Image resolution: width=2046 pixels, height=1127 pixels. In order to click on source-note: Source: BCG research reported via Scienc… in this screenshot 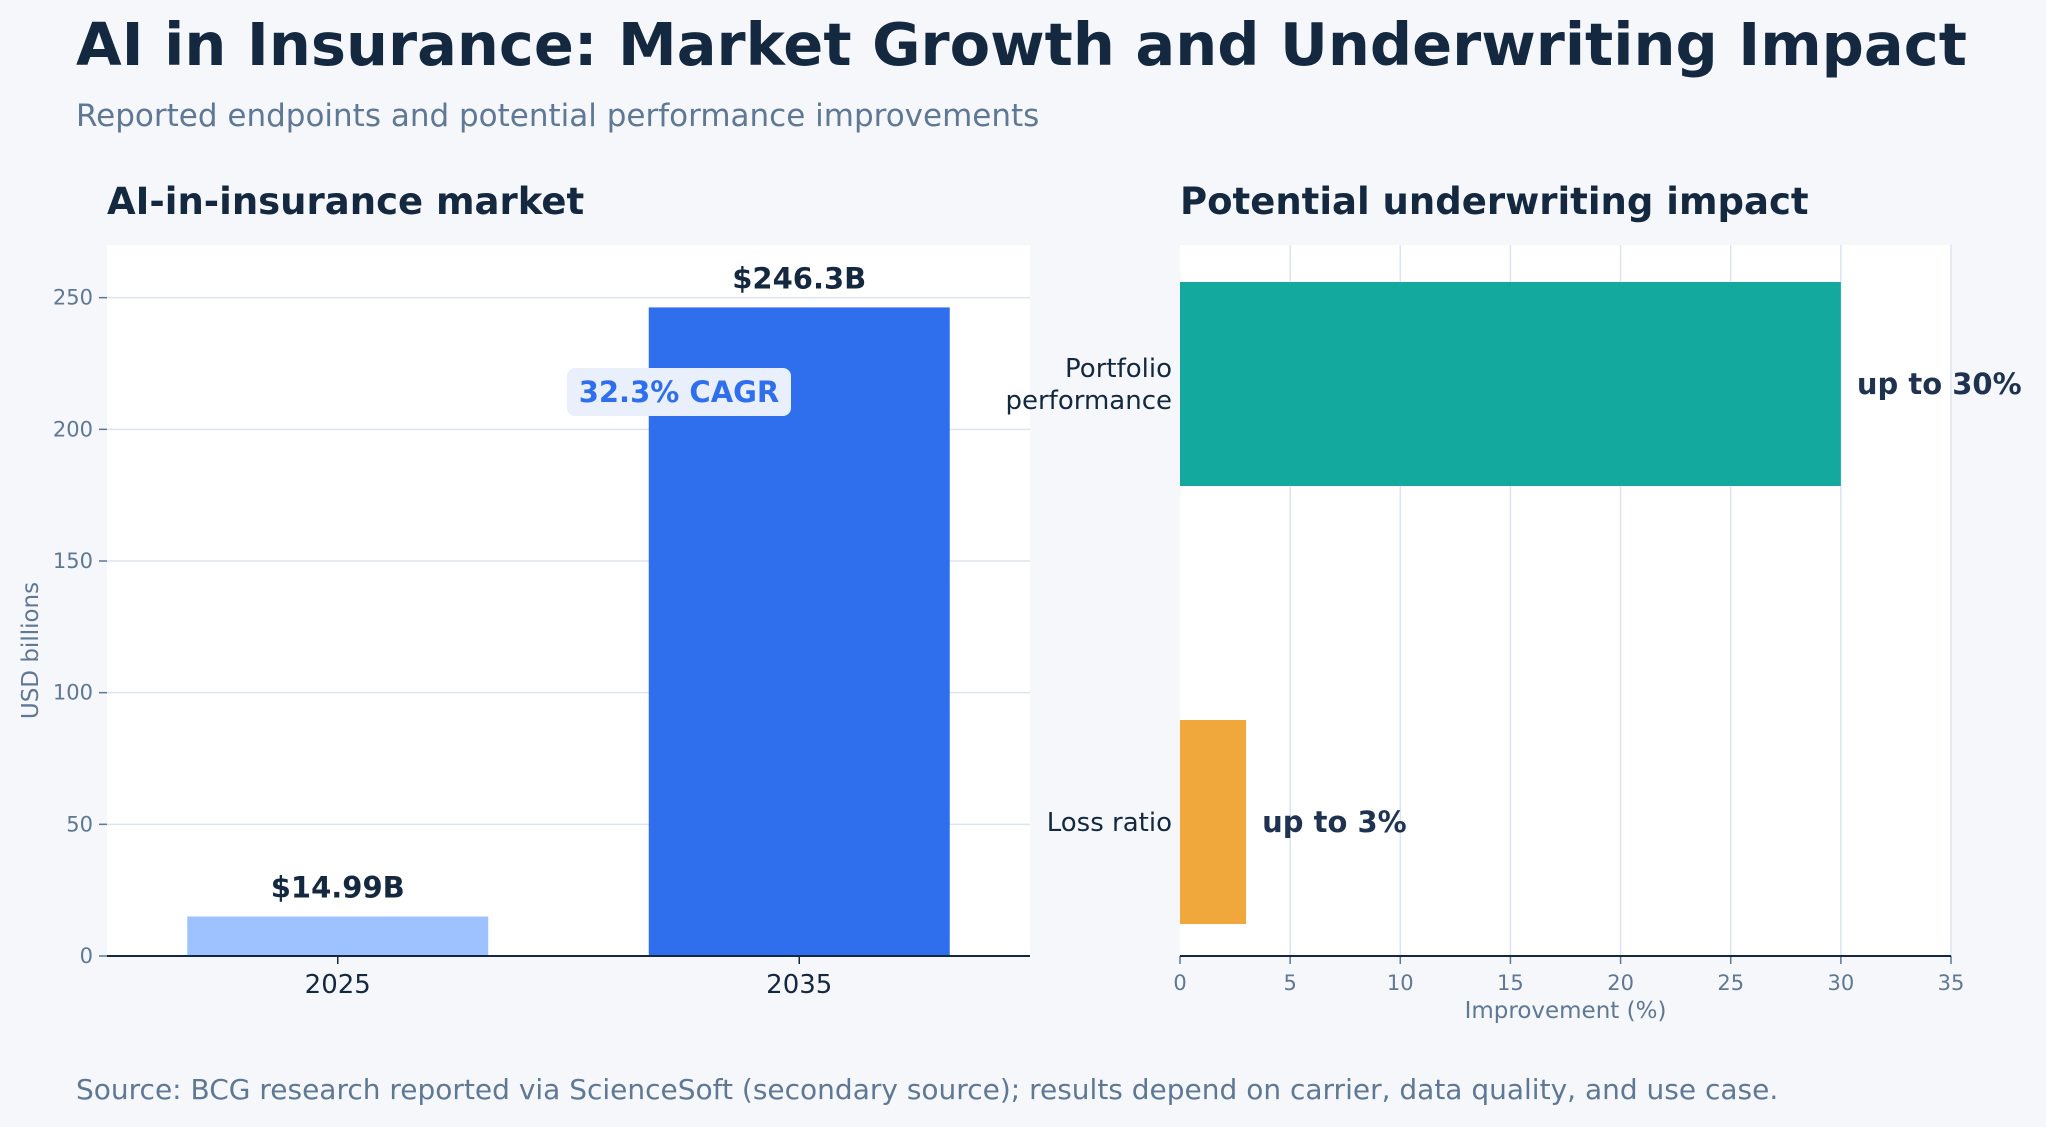, I will do `click(927, 1089)`.